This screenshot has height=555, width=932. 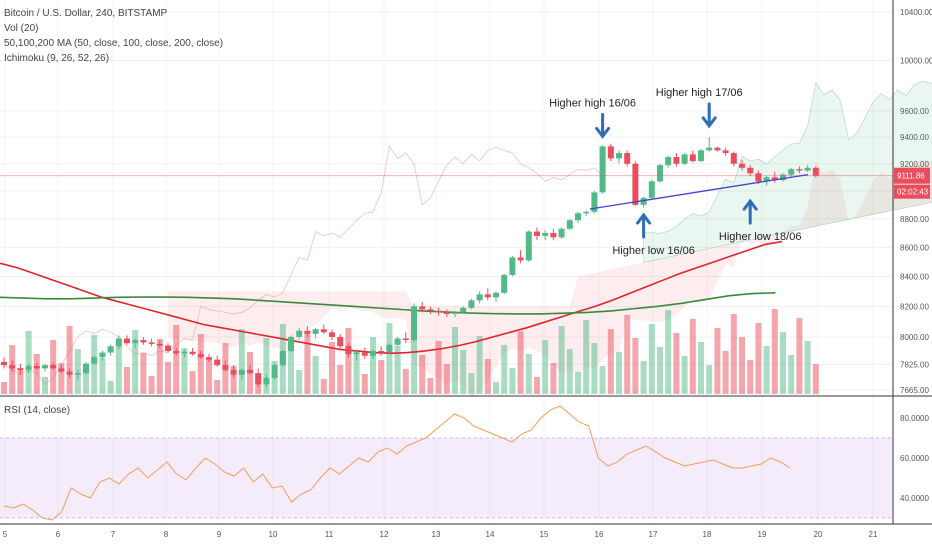 I want to click on symbol-title: Bitcoin / U.S. Dollar, 240, BITSTAMP, so click(x=86, y=13).